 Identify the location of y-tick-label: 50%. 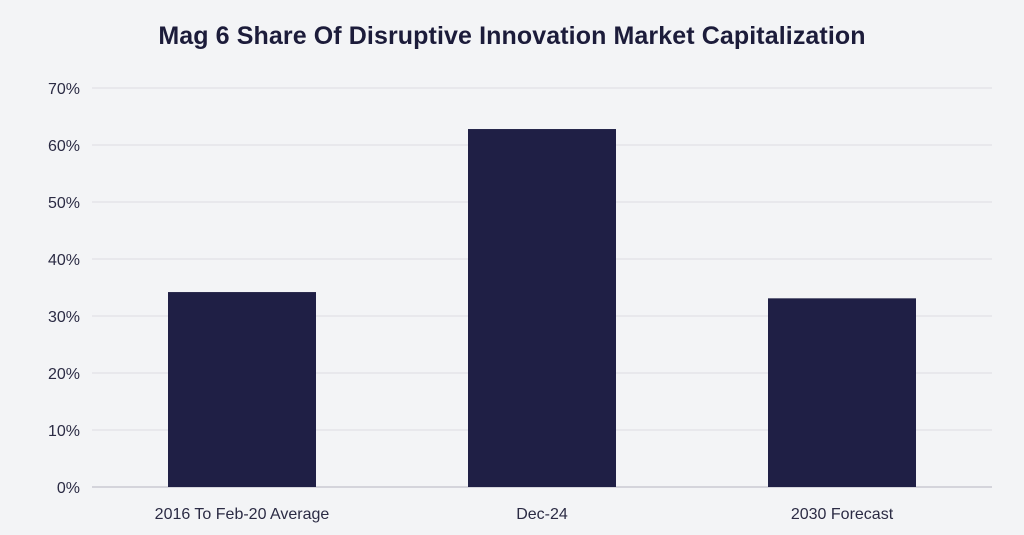
(64, 203).